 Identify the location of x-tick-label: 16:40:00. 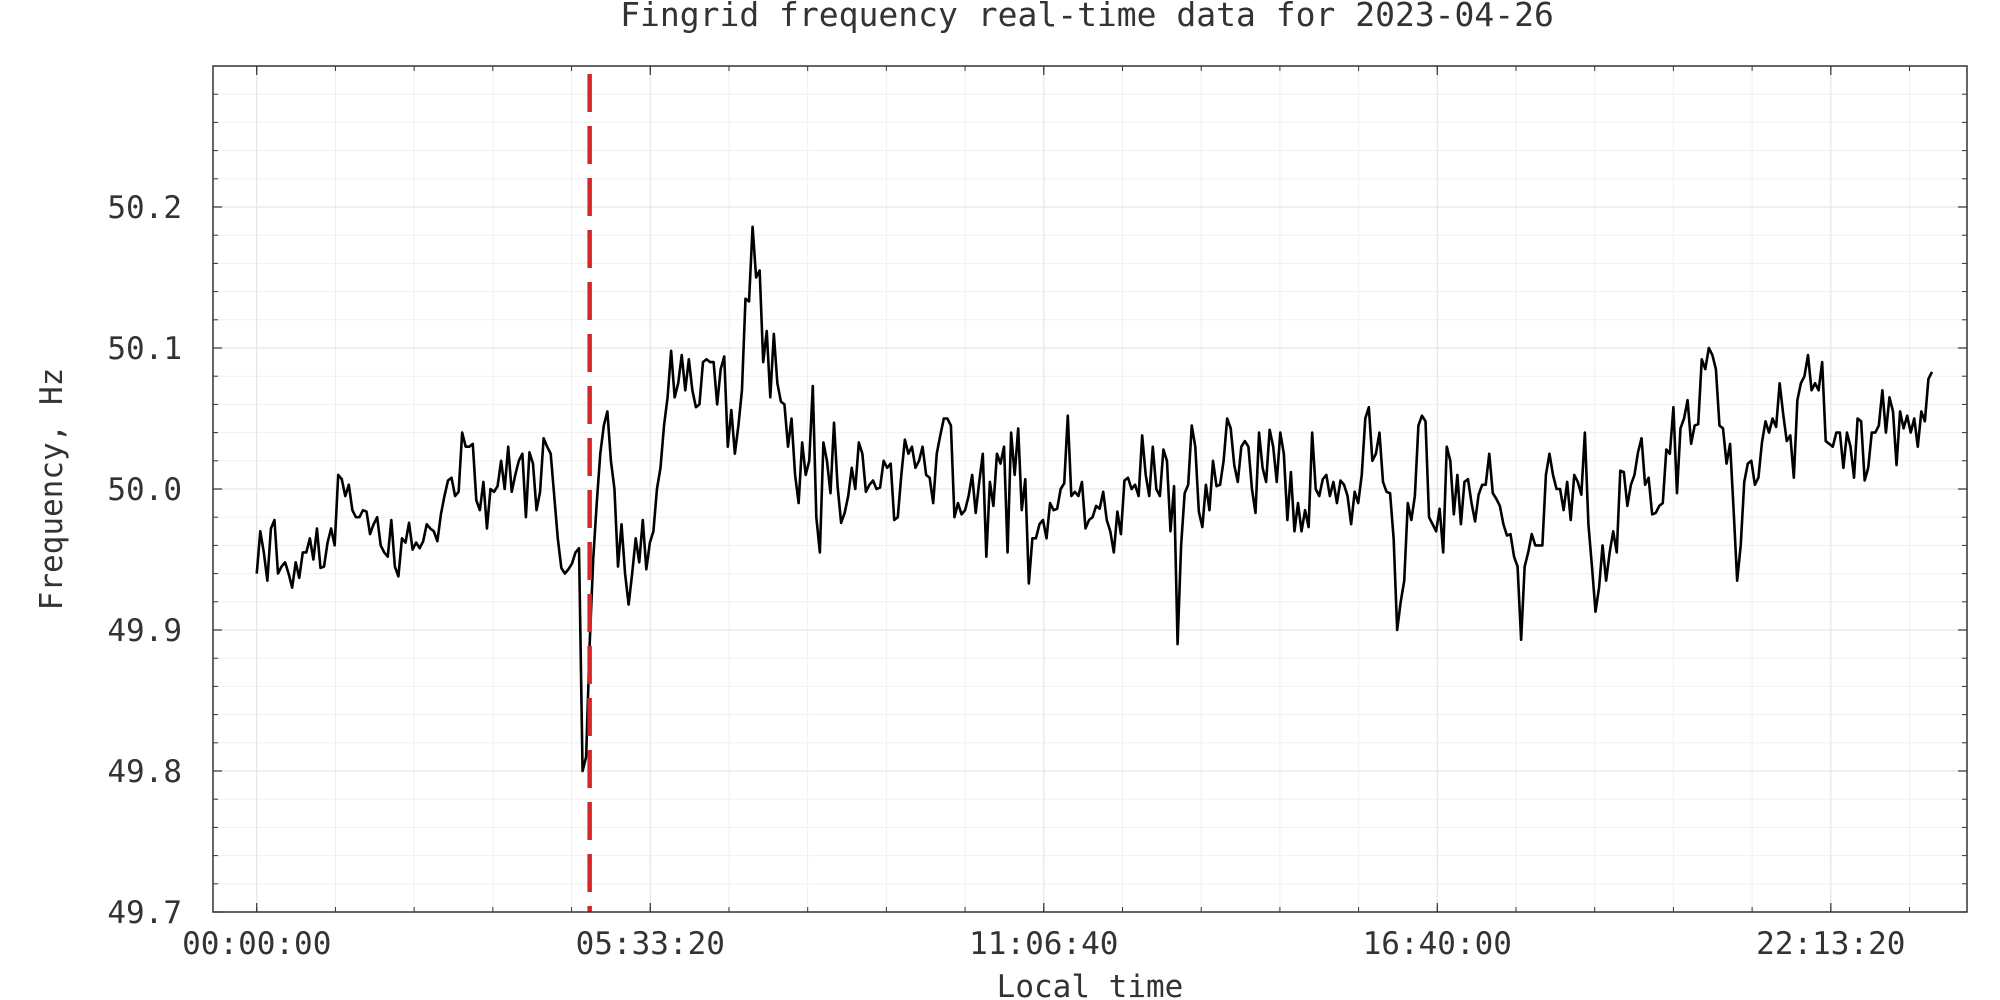
(1437, 944).